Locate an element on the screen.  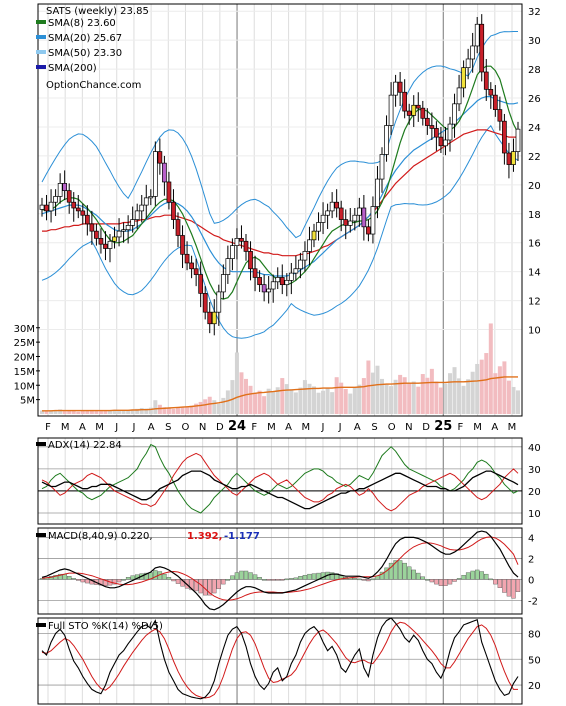
adx-panel-tick-label: 10 is located at coordinates (534, 514).